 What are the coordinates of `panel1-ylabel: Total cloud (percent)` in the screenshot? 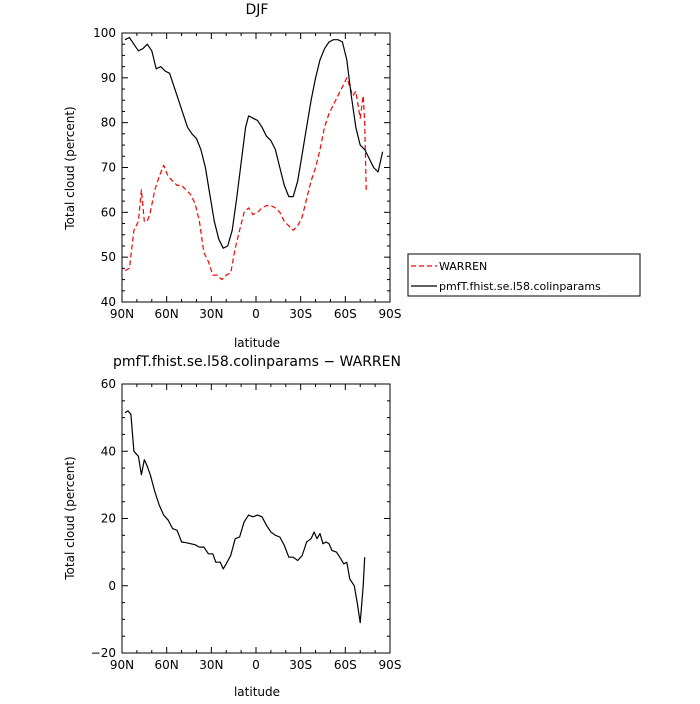 It's located at (70, 518).